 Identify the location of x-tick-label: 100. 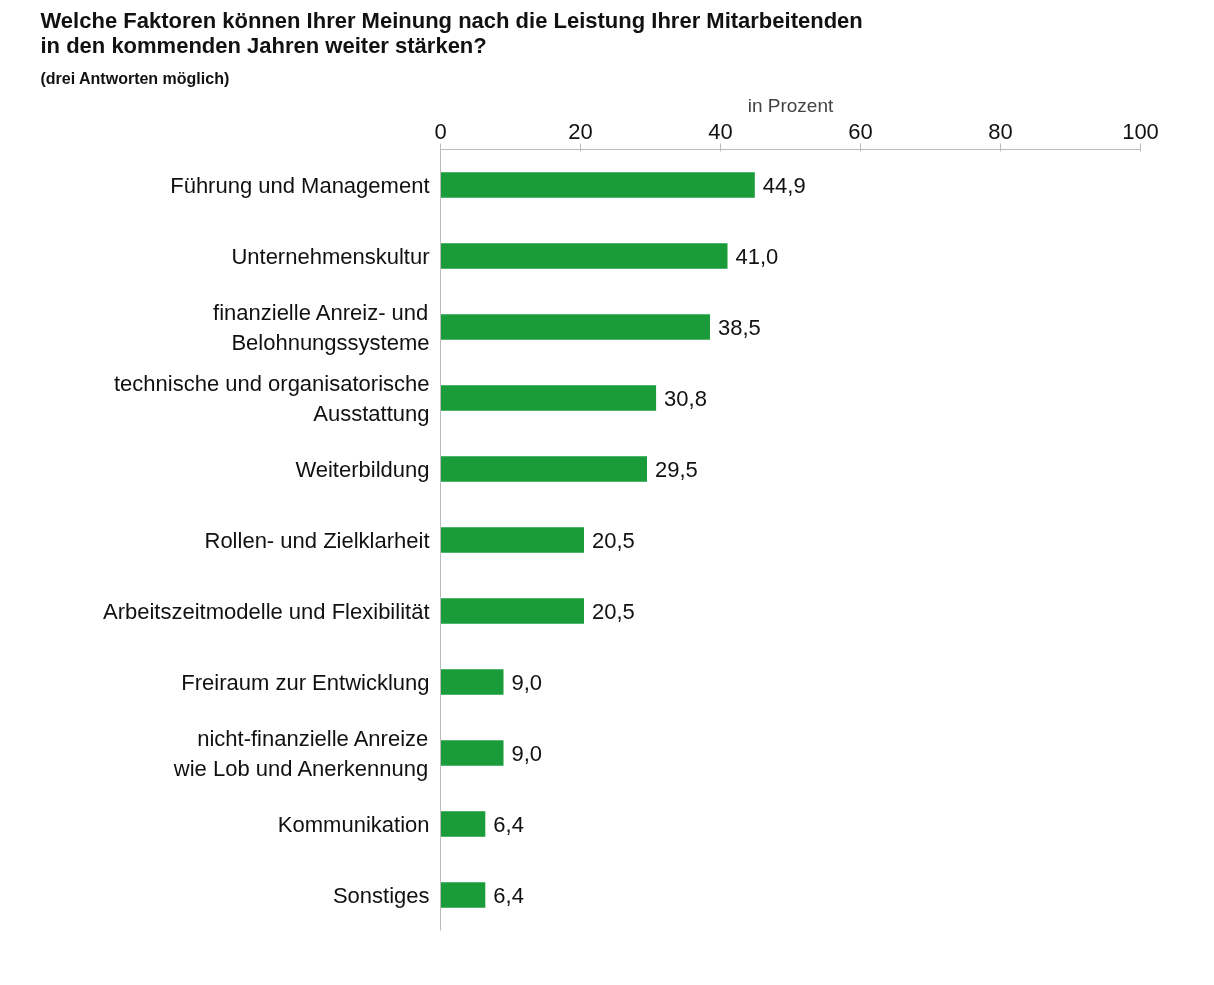
(1140, 131).